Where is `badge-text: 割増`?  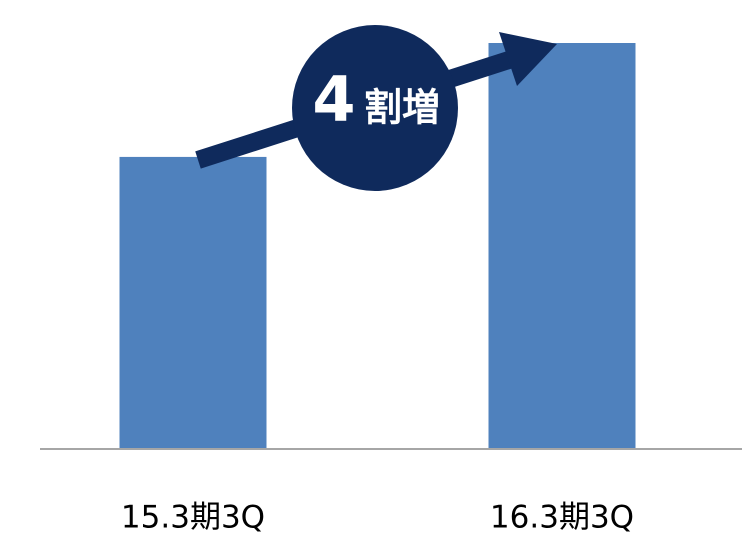 badge-text: 割増 is located at coordinates (402, 108).